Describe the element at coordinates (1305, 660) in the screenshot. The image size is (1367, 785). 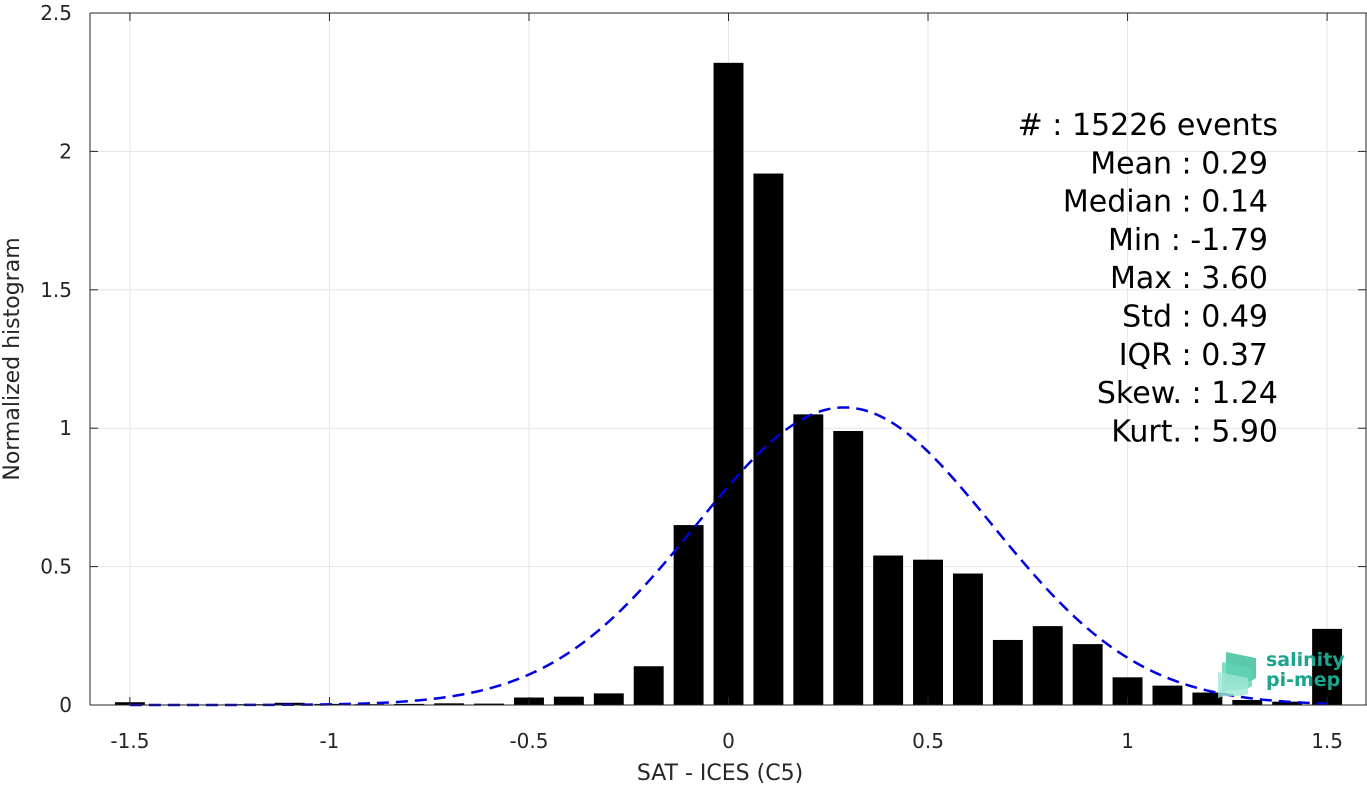
I see `logo-line-1: salinity` at that location.